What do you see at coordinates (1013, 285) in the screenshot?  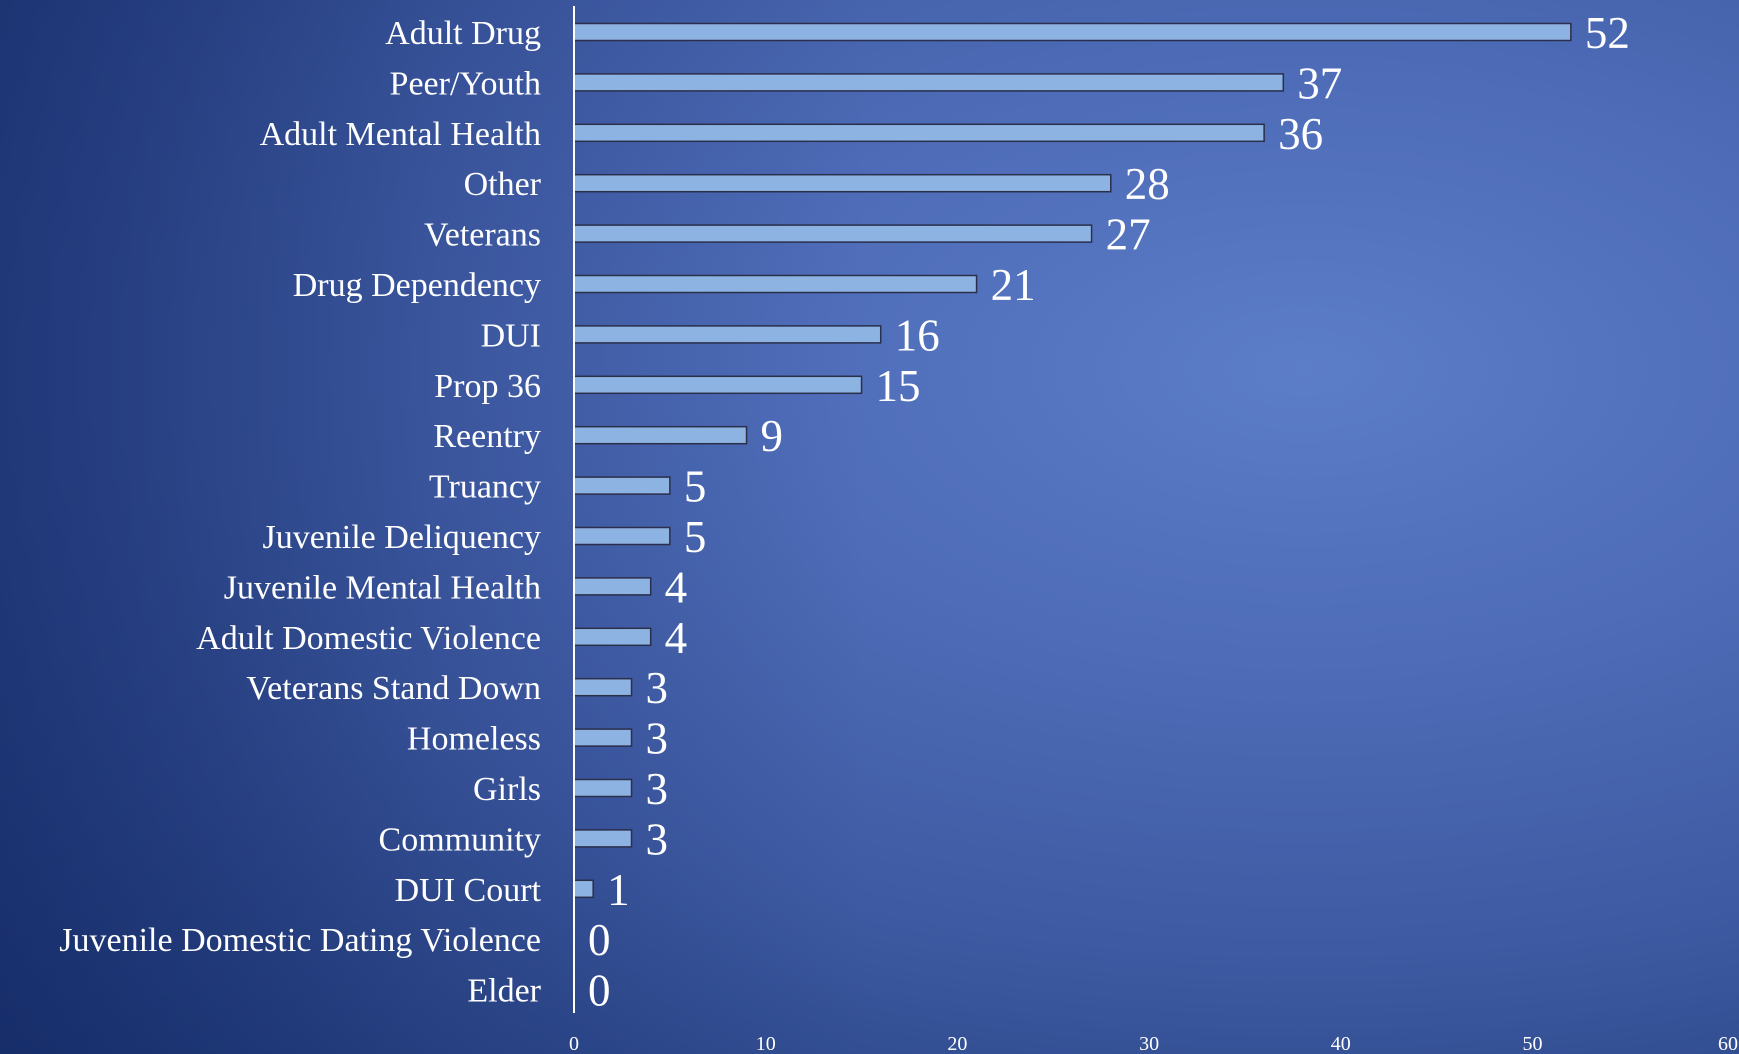 I see `data-label: 21` at bounding box center [1013, 285].